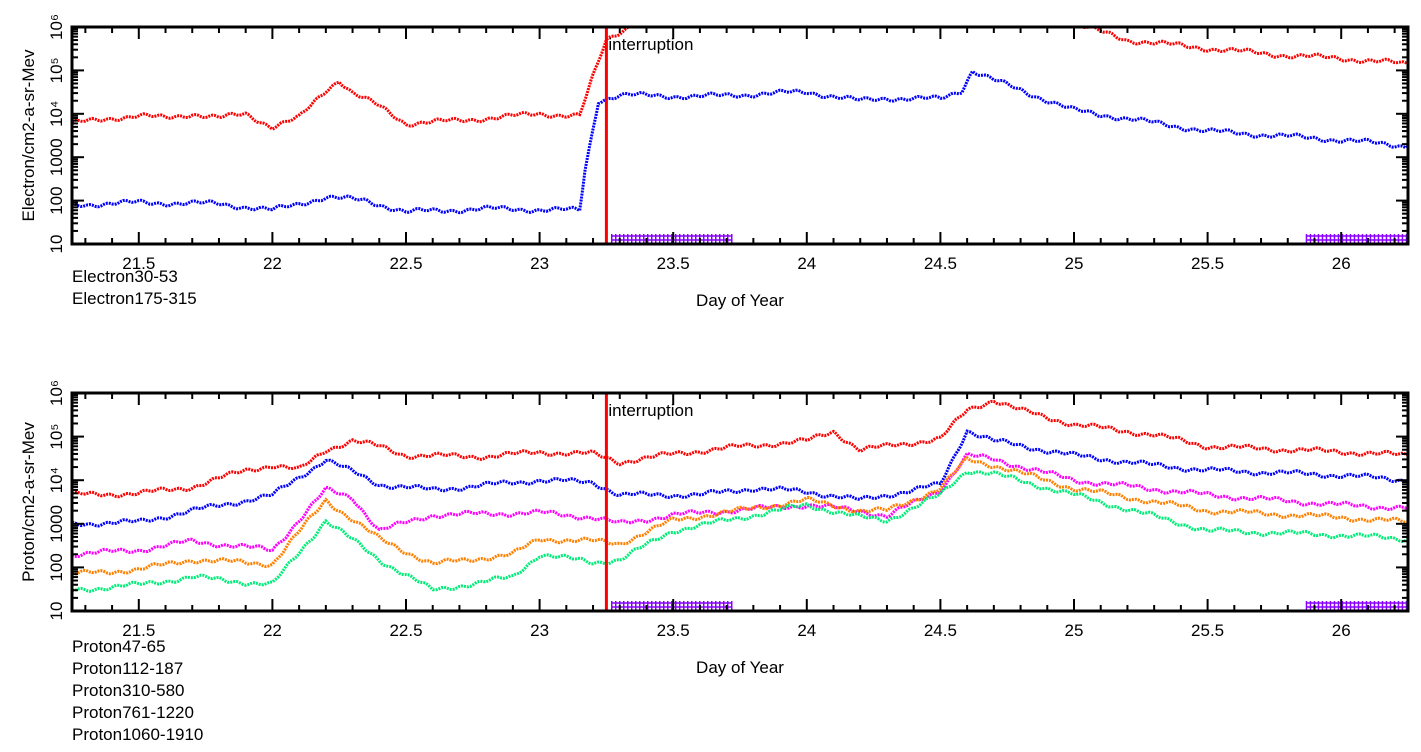 The height and width of the screenshot is (752, 1421). I want to click on legend-proton47-65: Proton47-65, so click(119, 646).